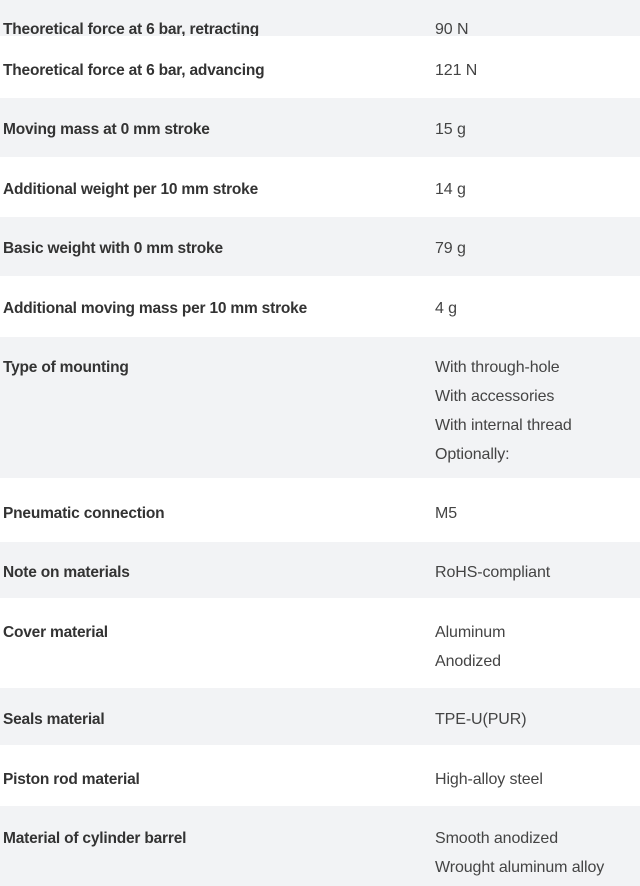 The height and width of the screenshot is (886, 640). Describe the element at coordinates (320, 127) in the screenshot. I see `table-row: Moving mass at 0 mm stroke 15 g` at that location.